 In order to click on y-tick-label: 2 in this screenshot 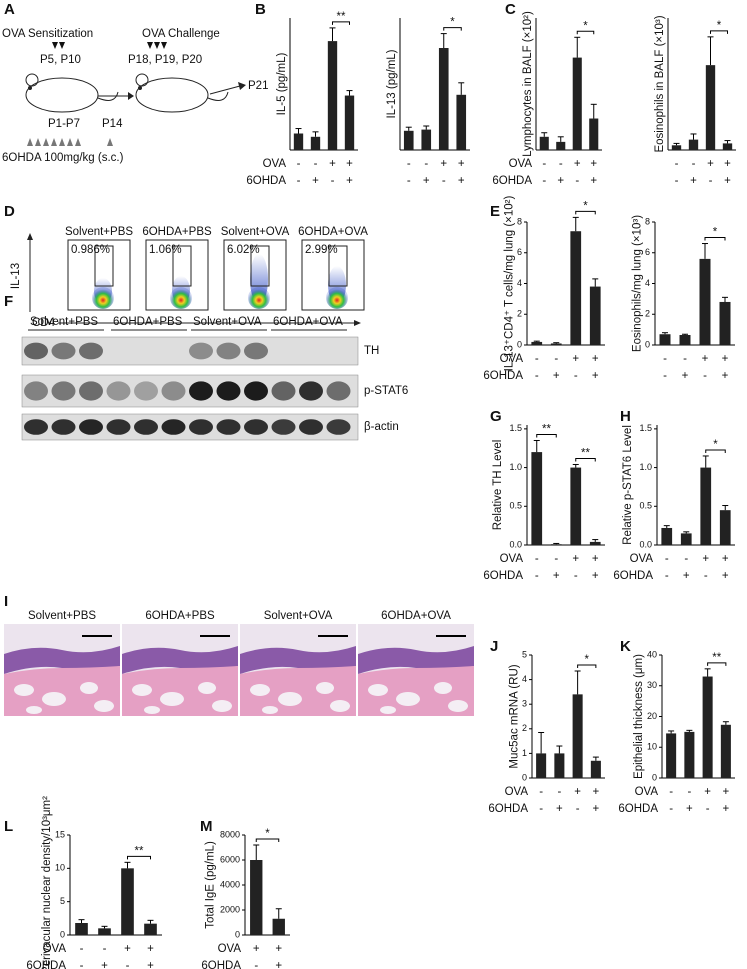, I will do `click(647, 314)`.